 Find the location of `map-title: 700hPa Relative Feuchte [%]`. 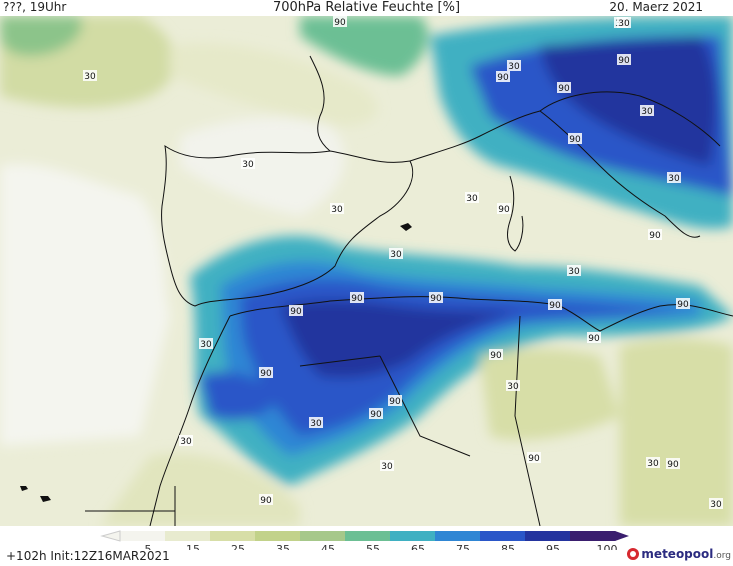

map-title: 700hPa Relative Feuchte [%] is located at coordinates (366, 7).